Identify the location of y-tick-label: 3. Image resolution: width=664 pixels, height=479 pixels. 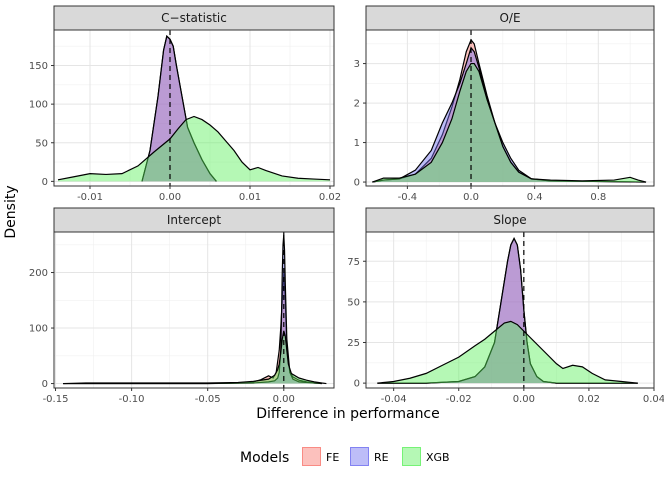
(357, 64).